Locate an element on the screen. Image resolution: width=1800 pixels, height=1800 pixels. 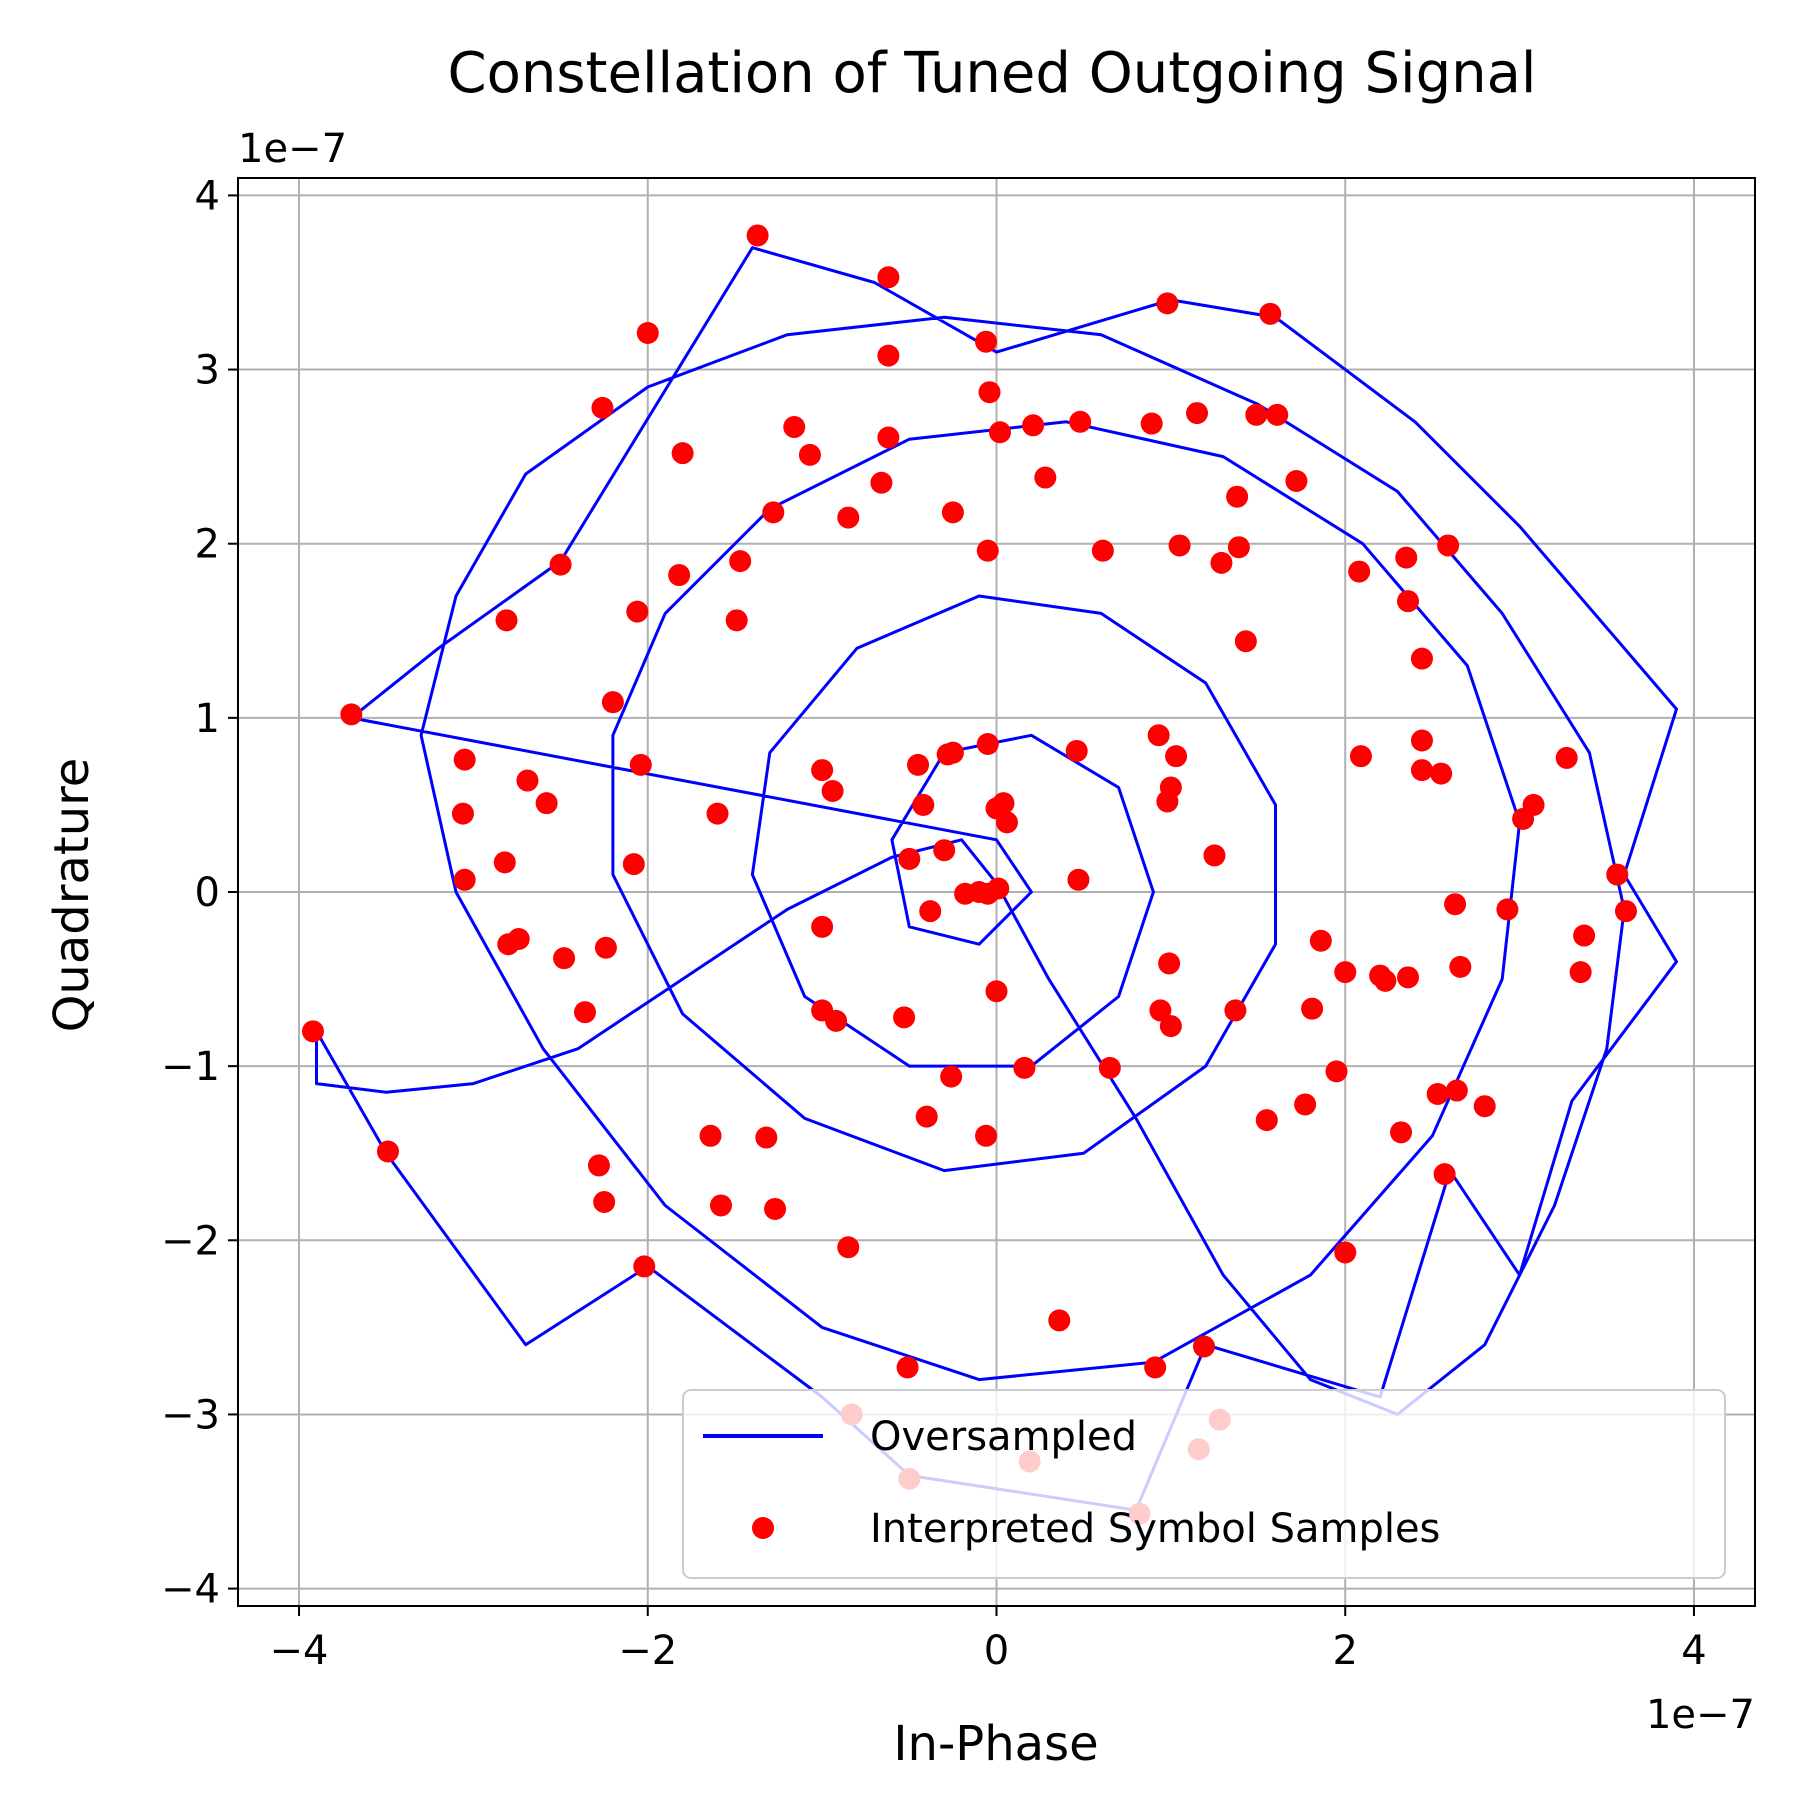
y-axis-label: Quadrature is located at coordinates (72, 895).